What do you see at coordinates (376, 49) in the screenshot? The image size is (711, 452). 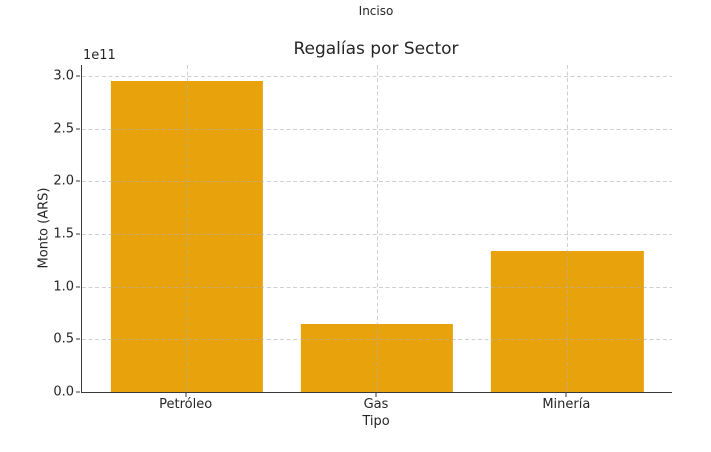 I see `chart-title: Regalías por Sector` at bounding box center [376, 49].